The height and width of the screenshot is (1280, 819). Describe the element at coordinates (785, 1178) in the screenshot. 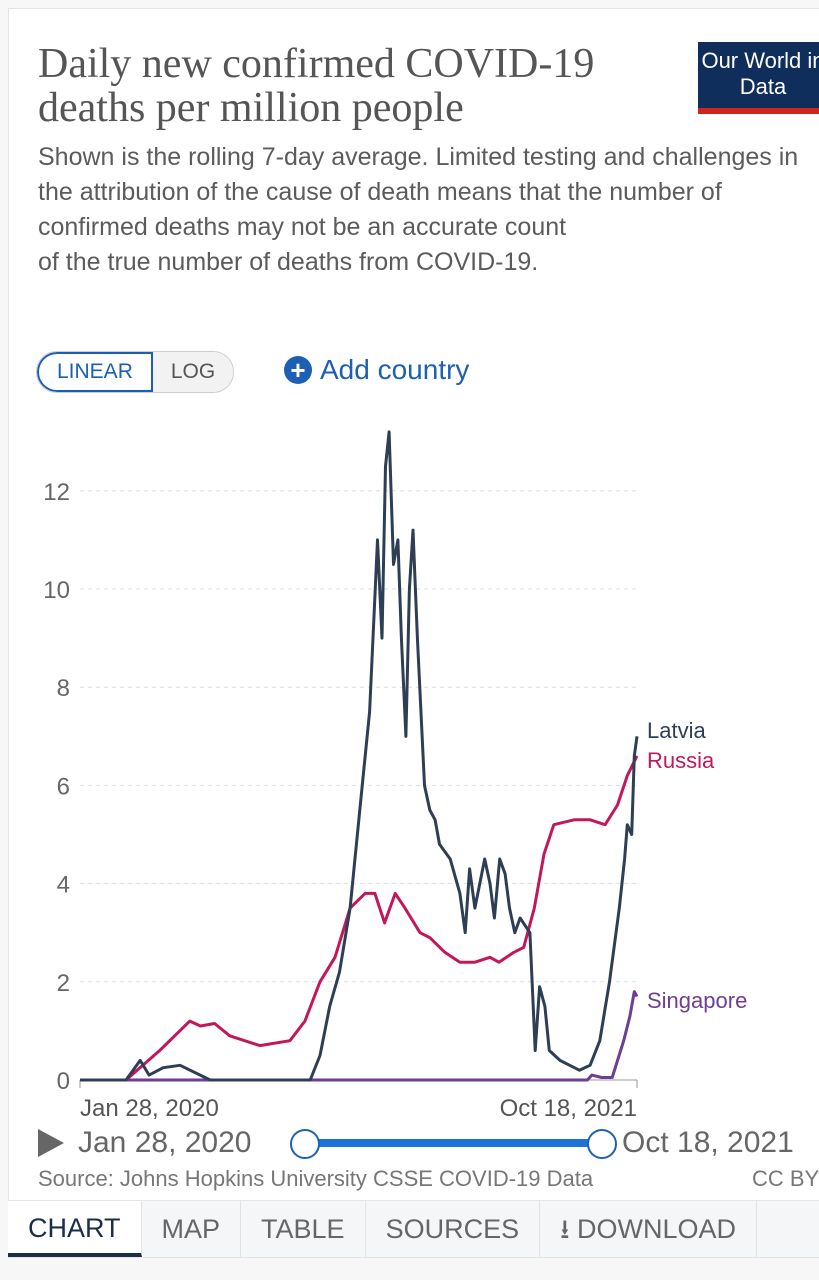

I see `license-label: CC BY` at that location.